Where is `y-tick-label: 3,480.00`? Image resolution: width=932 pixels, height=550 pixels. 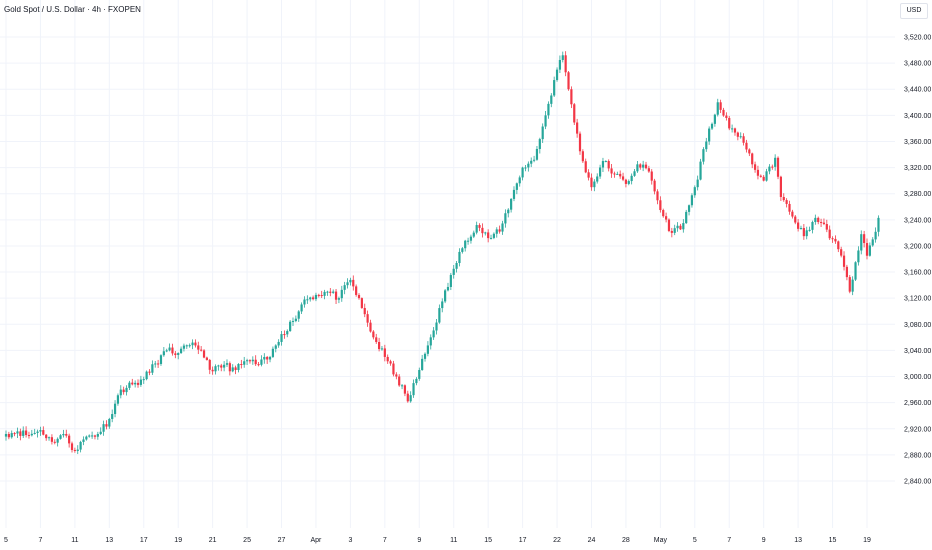
y-tick-label: 3,480.00 is located at coordinates (917, 64).